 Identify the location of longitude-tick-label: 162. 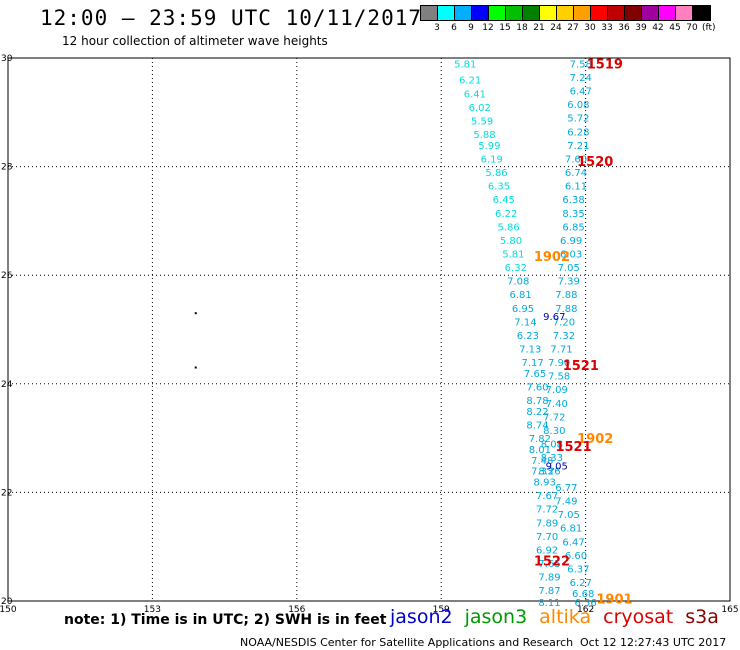
(585, 610).